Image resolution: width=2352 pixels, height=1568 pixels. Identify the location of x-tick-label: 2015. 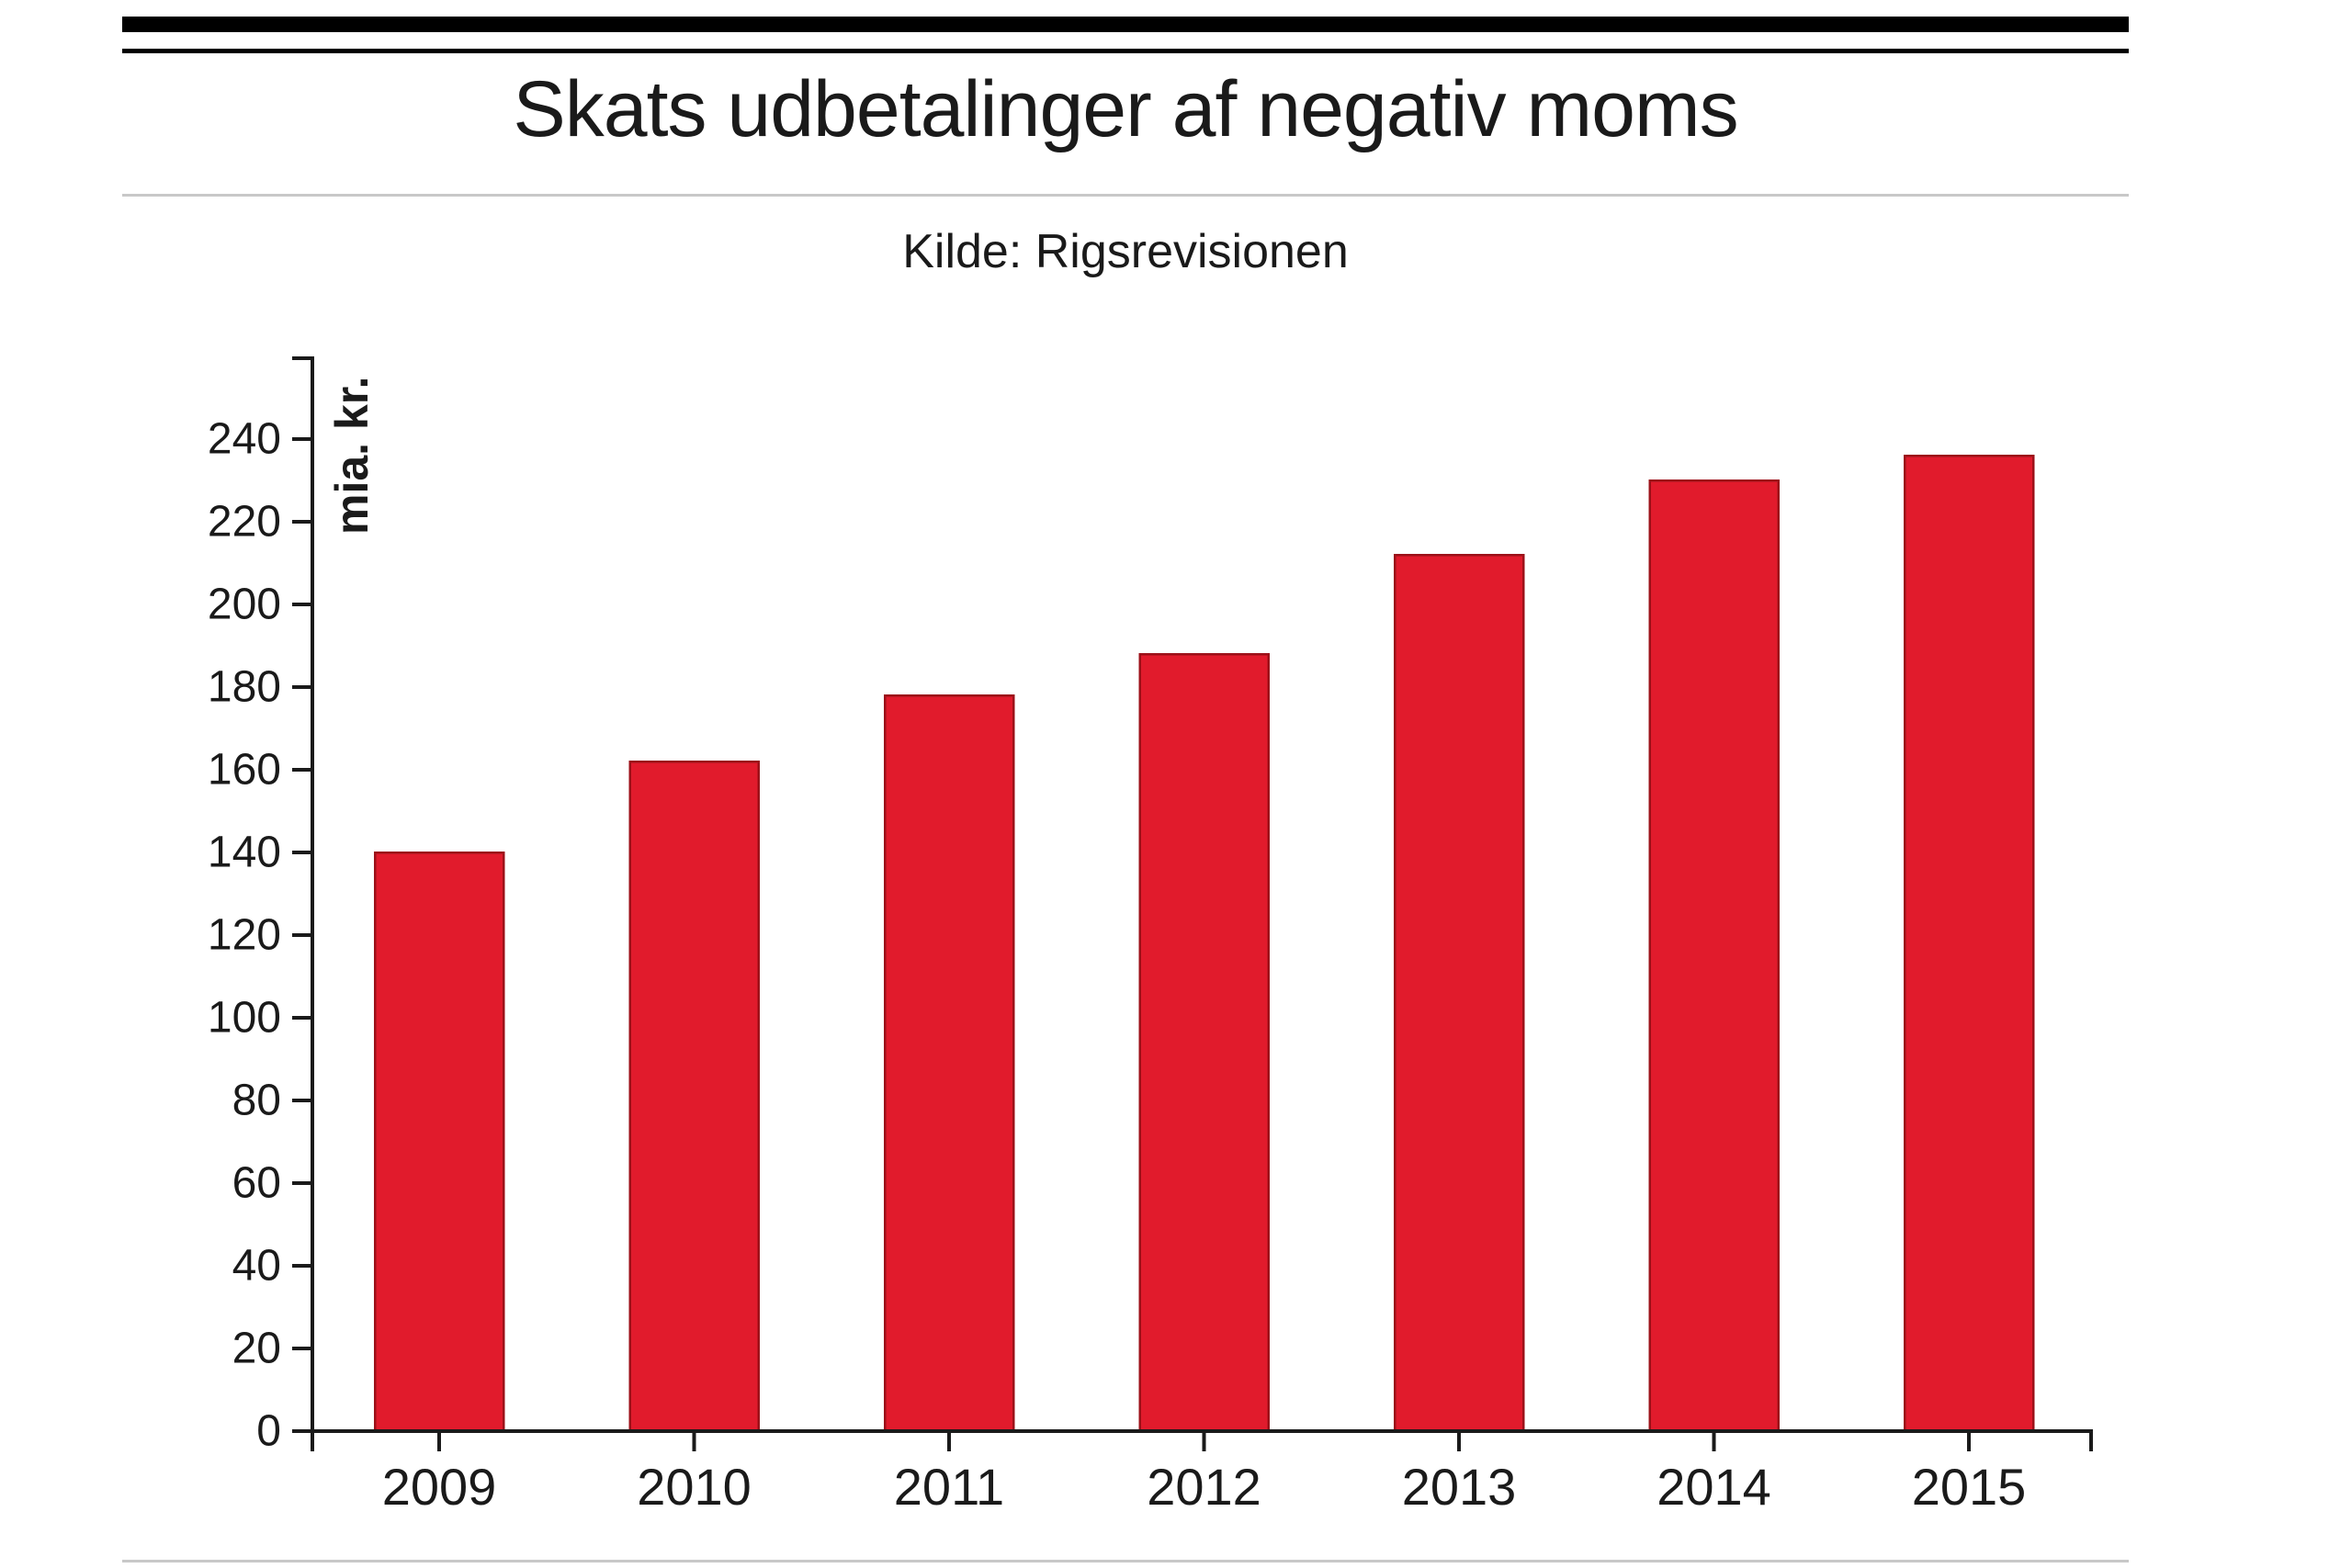
(1969, 1487).